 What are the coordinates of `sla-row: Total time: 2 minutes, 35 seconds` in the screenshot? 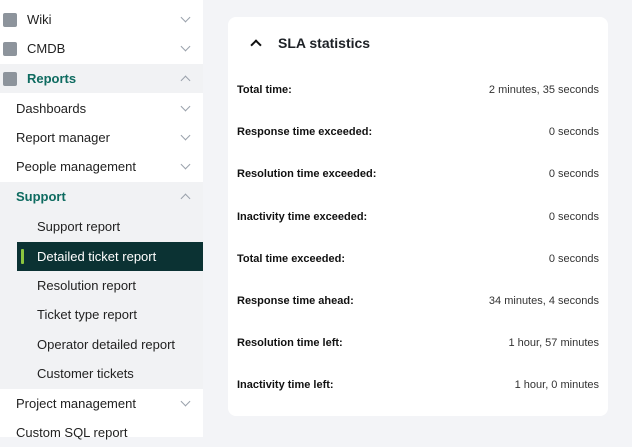 It's located at (418, 90).